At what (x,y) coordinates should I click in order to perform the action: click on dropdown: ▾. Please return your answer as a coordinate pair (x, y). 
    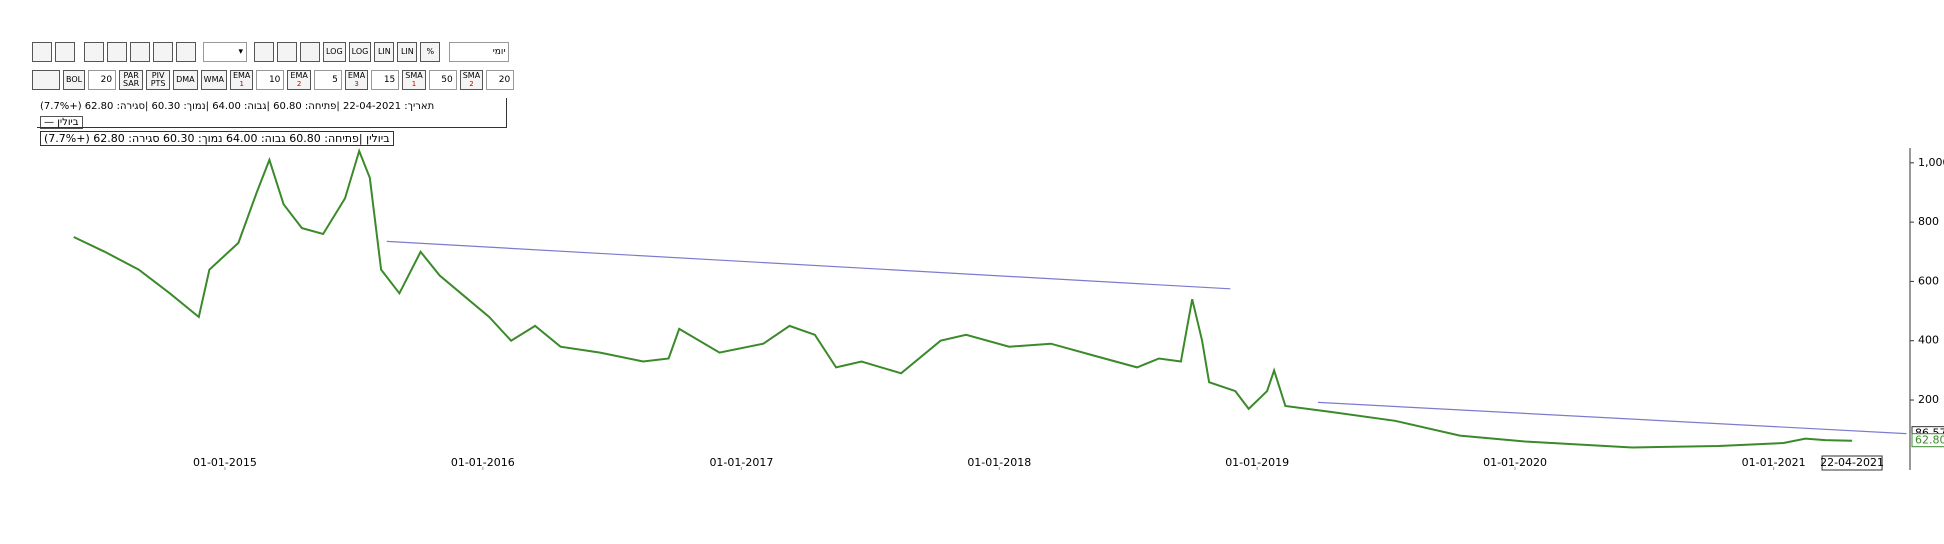
    Looking at the image, I should click on (225, 52).